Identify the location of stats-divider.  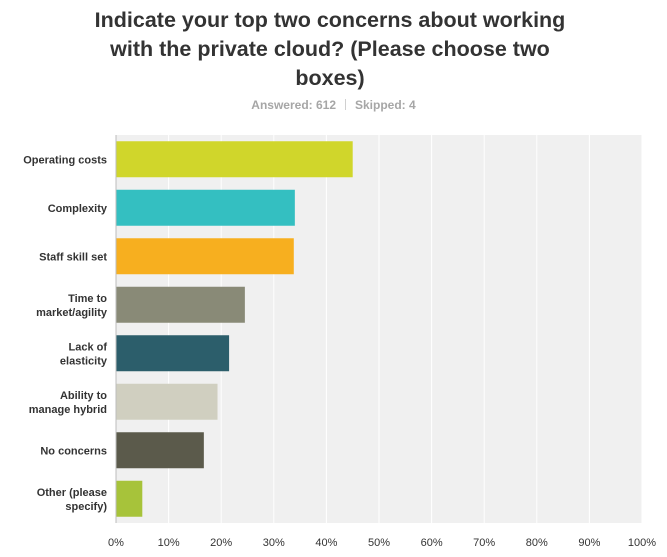
(345, 104).